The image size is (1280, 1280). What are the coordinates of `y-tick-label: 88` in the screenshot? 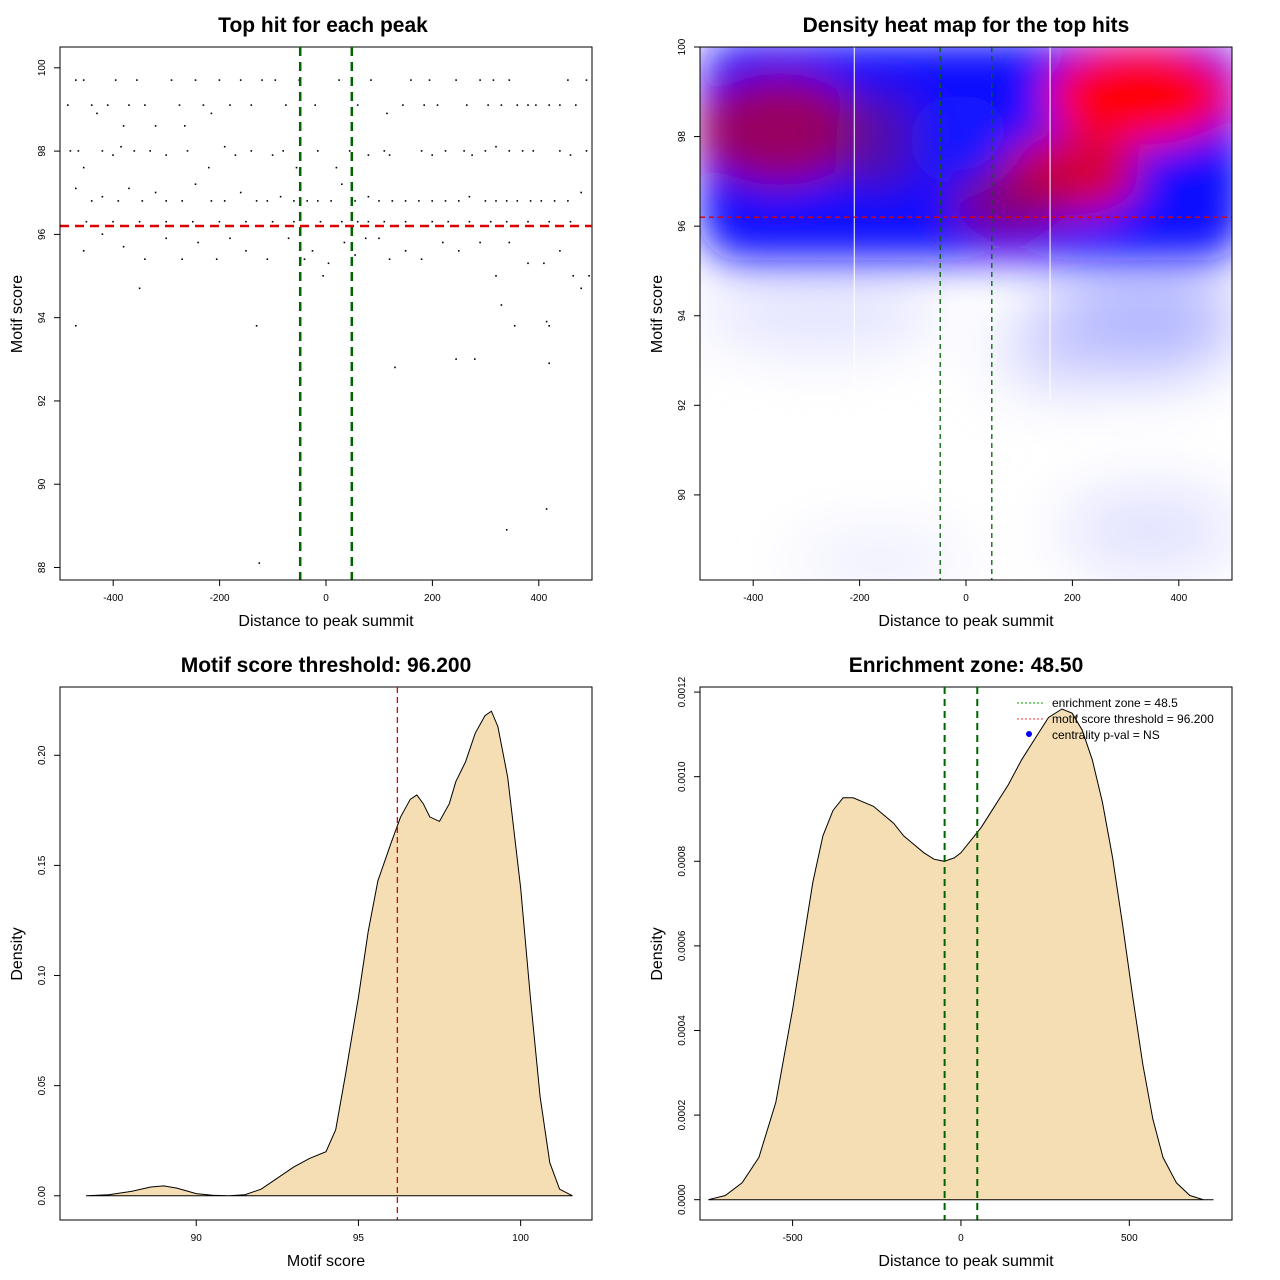 It's located at (42, 568).